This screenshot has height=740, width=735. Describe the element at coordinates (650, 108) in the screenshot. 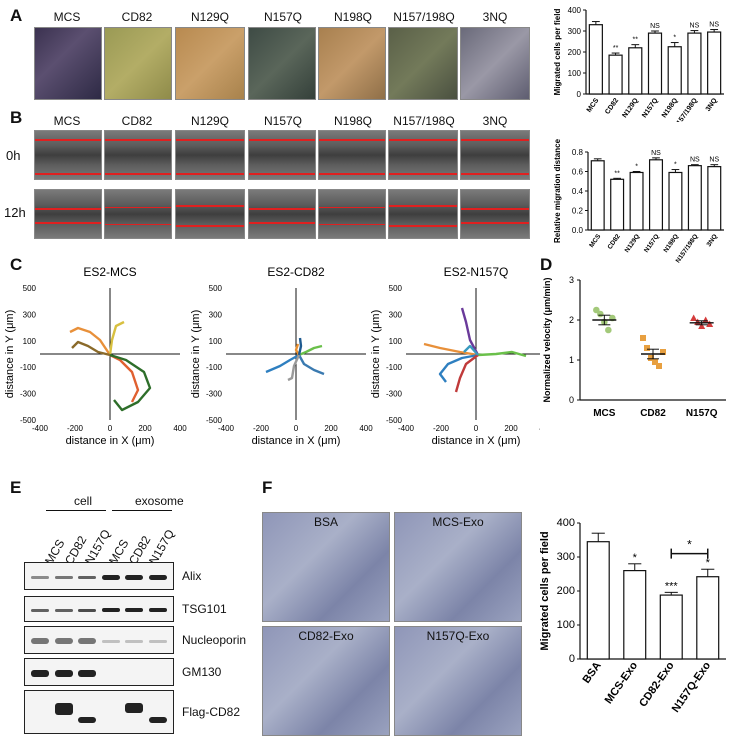

I see `A-category-3: N157Q` at that location.